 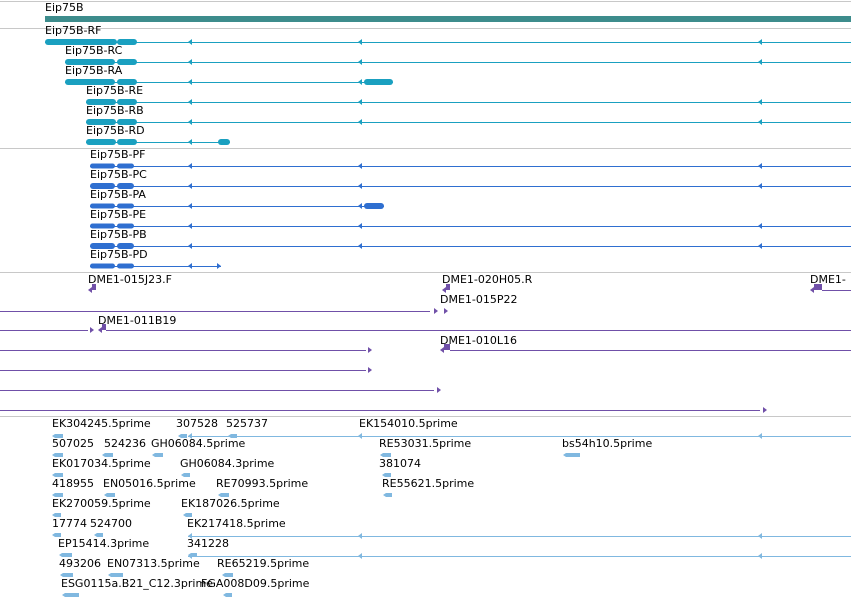 What do you see at coordinates (101, 423) in the screenshot?
I see `est-label: EK304245.5prime` at bounding box center [101, 423].